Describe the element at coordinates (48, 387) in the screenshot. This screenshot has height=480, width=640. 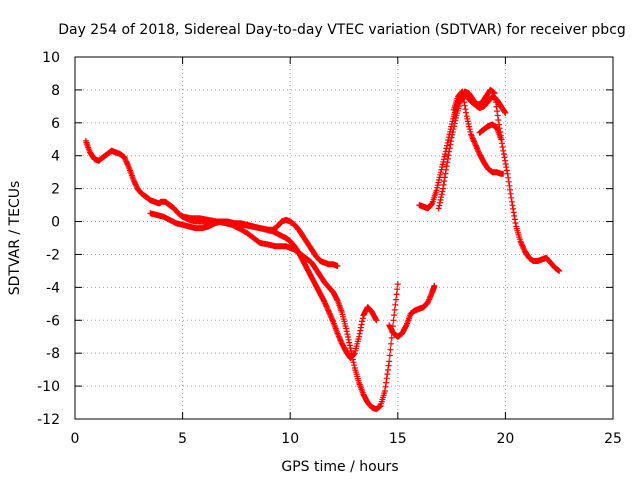
I see `y-tick-label: -10` at that location.